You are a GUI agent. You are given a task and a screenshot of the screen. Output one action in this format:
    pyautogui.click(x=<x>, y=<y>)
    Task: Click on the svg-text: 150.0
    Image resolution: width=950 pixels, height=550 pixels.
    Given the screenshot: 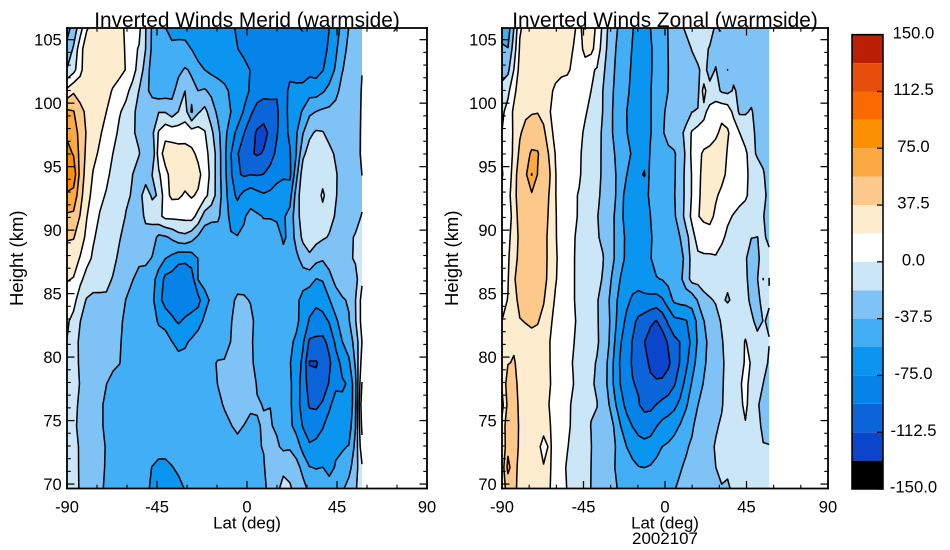 What is the action you would take?
    pyautogui.click(x=914, y=32)
    